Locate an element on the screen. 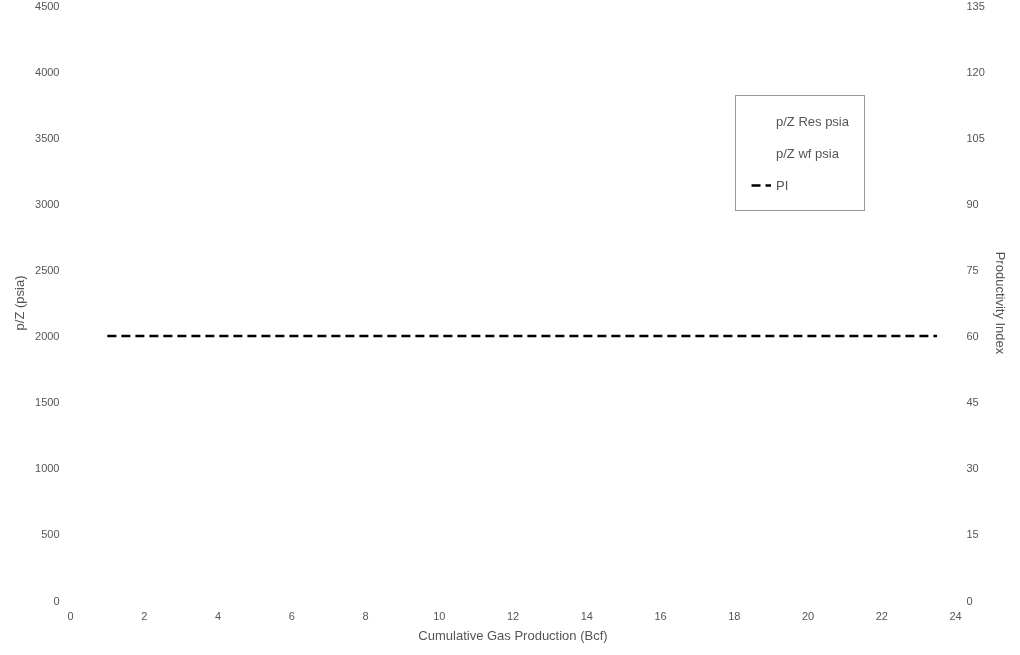 This screenshot has height=655, width=1020. y-tick-label: 500 is located at coordinates (50, 534).